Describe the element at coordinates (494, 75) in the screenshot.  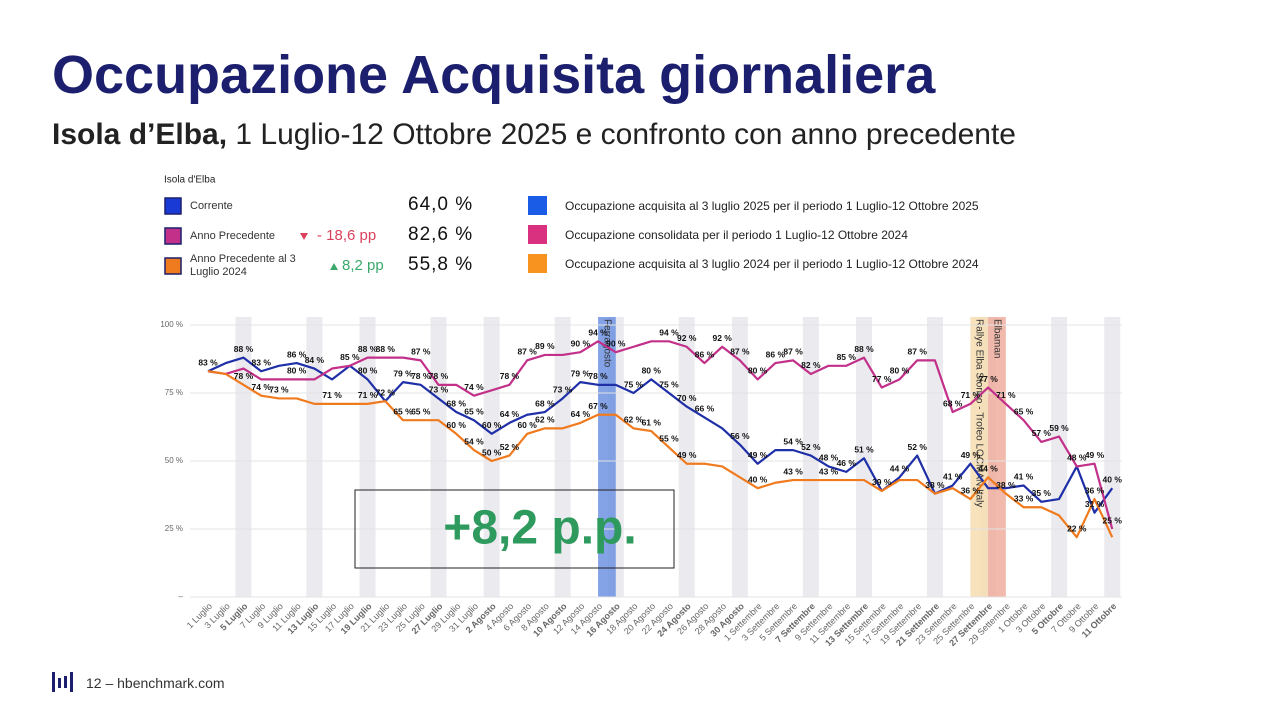
I see `slide-title: Occupazione Acquisita giornaliera` at that location.